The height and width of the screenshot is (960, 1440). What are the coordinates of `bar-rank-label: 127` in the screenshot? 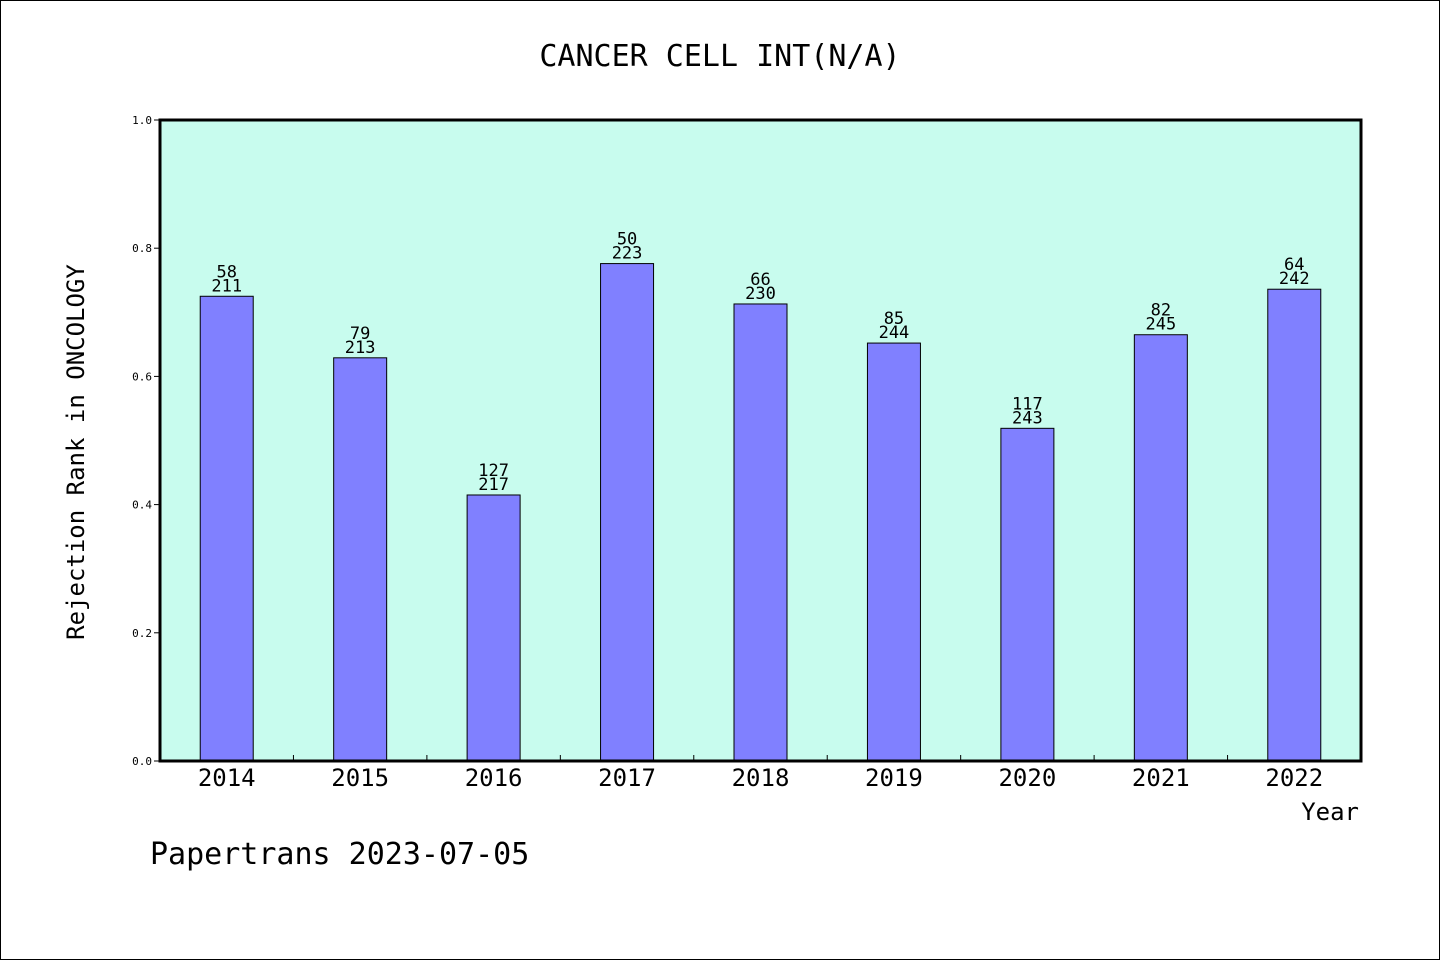 It's located at (493, 471).